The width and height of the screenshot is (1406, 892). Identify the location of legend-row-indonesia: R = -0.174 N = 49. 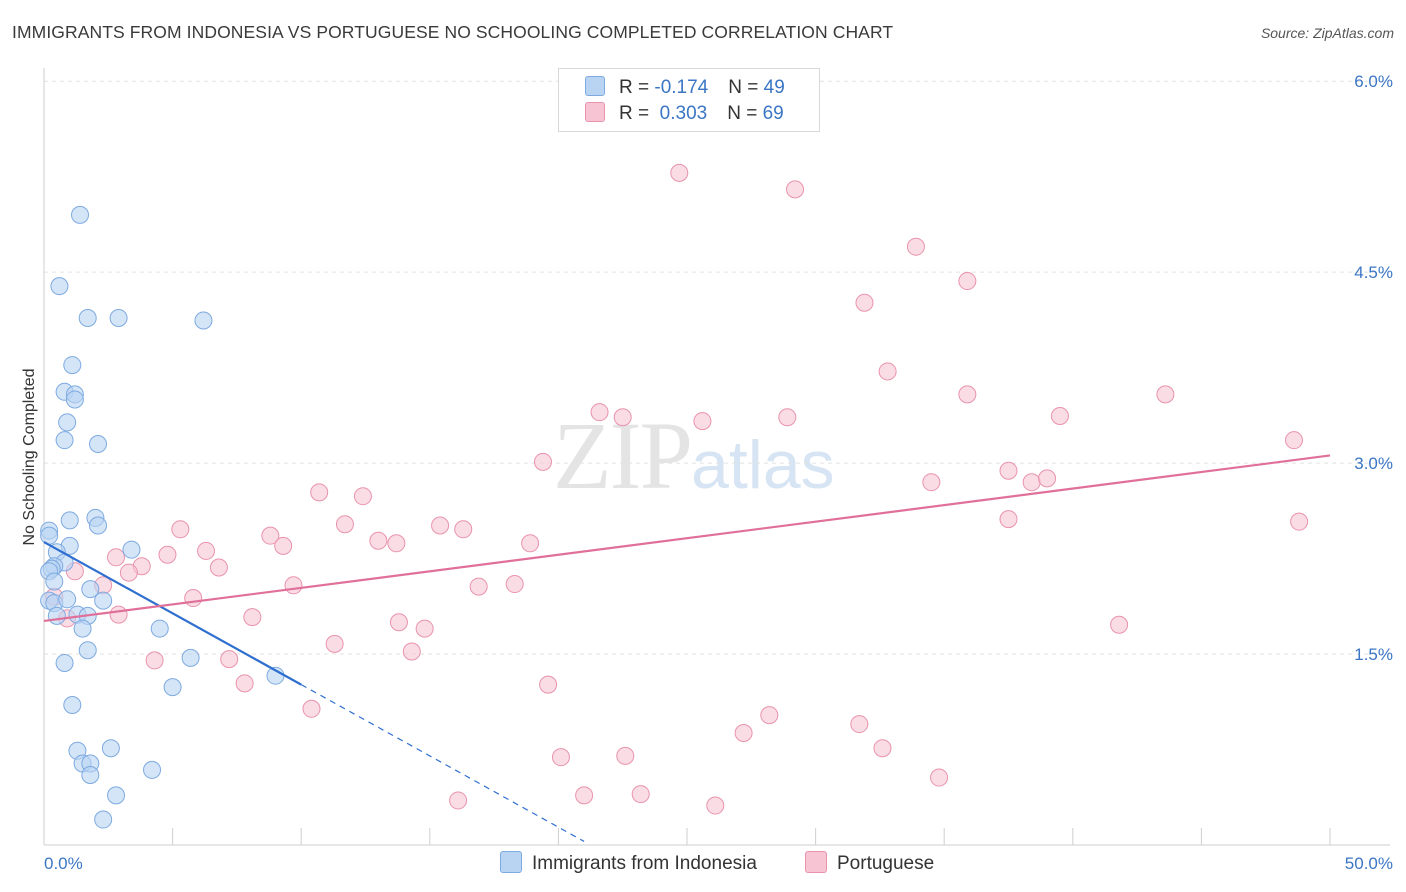
(685, 88).